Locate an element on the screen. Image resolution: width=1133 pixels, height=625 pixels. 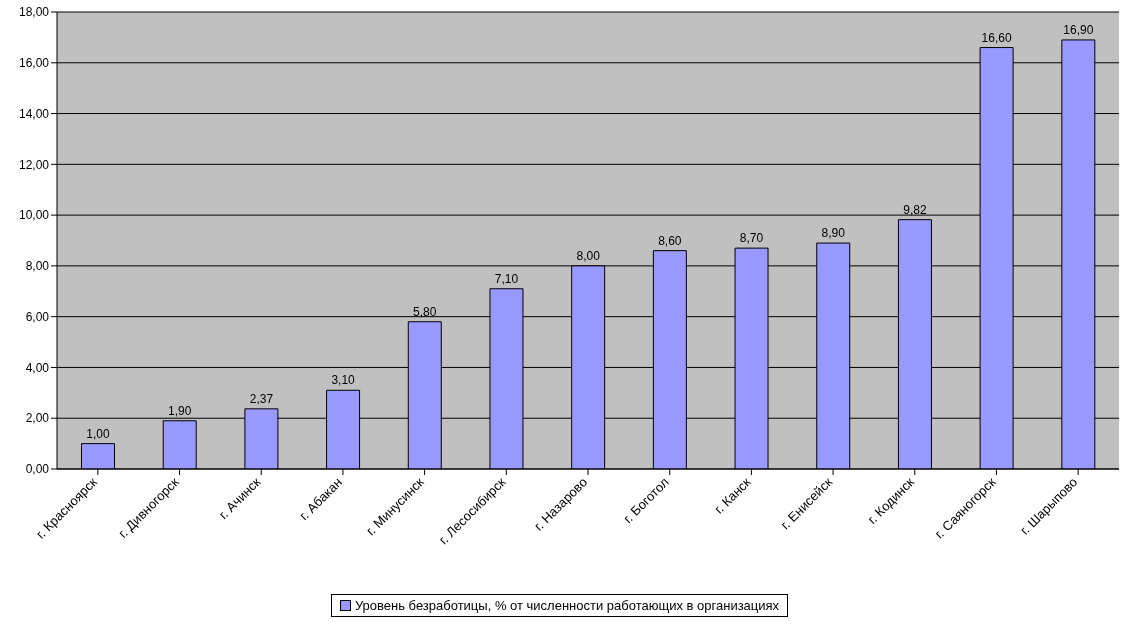
data-label: 8,90 is located at coordinates (833, 233).